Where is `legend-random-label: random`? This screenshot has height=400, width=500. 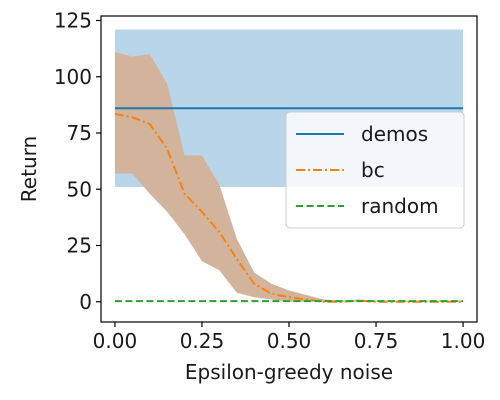 legend-random-label: random is located at coordinates (400, 206).